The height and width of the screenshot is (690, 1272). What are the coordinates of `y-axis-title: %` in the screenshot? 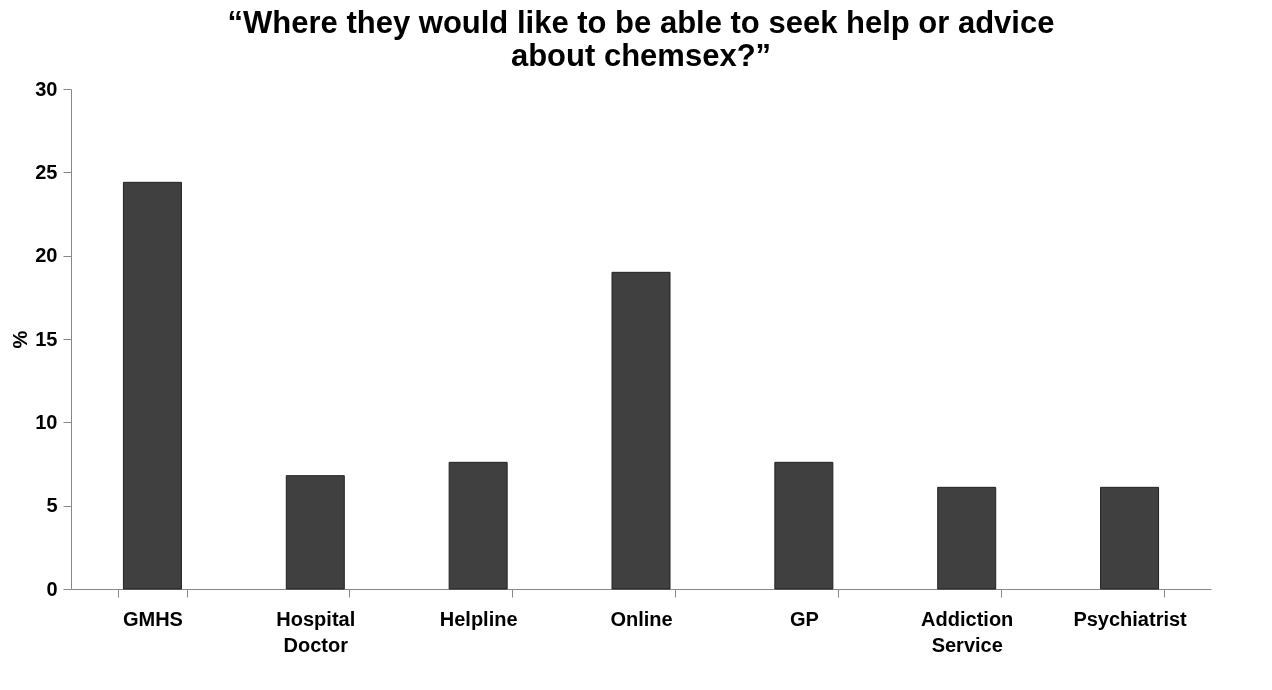 It's located at (20, 339).